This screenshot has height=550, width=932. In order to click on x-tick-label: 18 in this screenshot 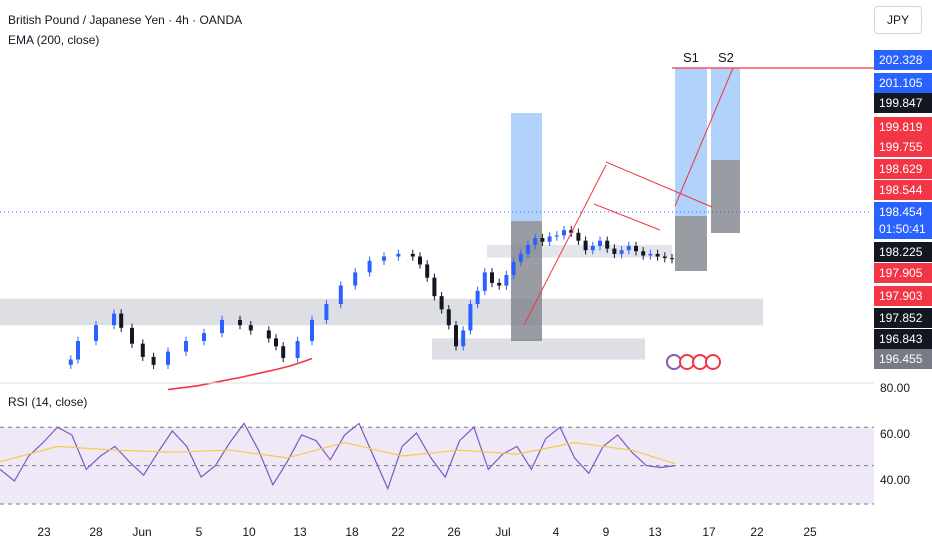, I will do `click(352, 532)`.